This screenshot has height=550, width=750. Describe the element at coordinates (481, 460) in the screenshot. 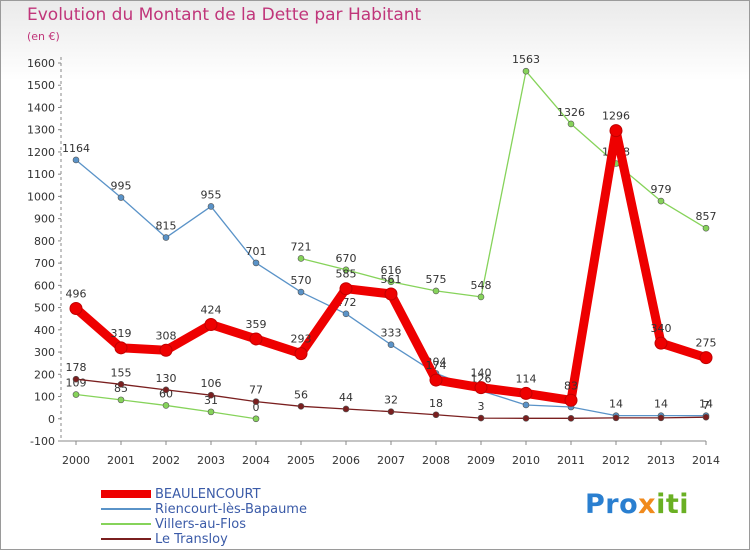

I see `x-tick-label: 2009` at that location.